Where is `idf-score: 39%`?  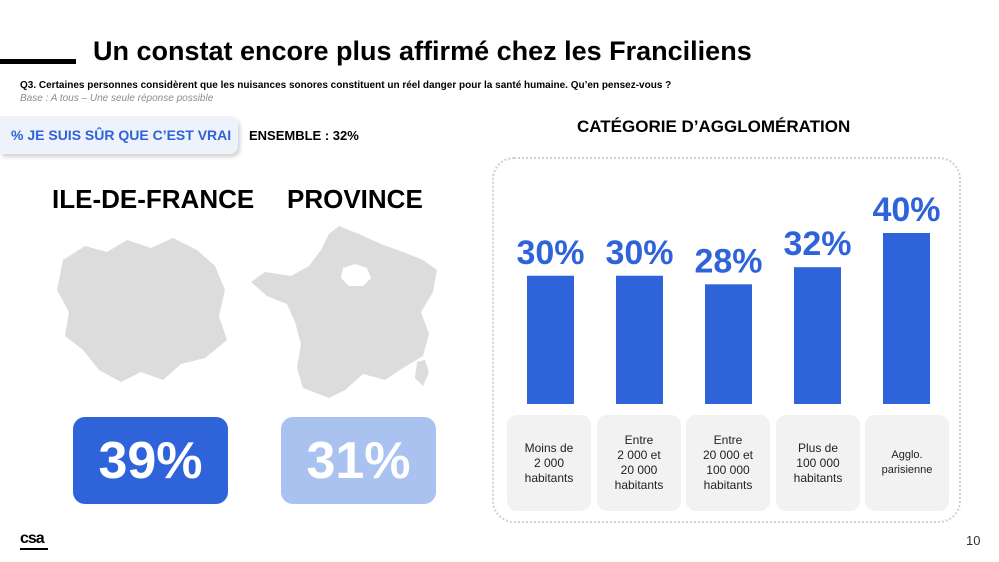 idf-score: 39% is located at coordinates (150, 460).